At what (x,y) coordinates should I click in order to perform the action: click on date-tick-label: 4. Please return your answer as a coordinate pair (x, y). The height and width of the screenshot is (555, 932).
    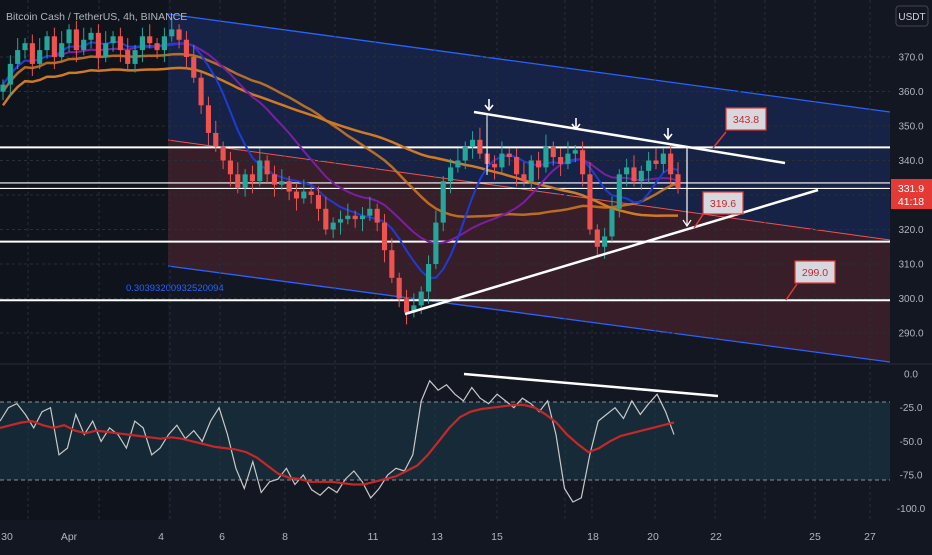
    Looking at the image, I should click on (161, 537).